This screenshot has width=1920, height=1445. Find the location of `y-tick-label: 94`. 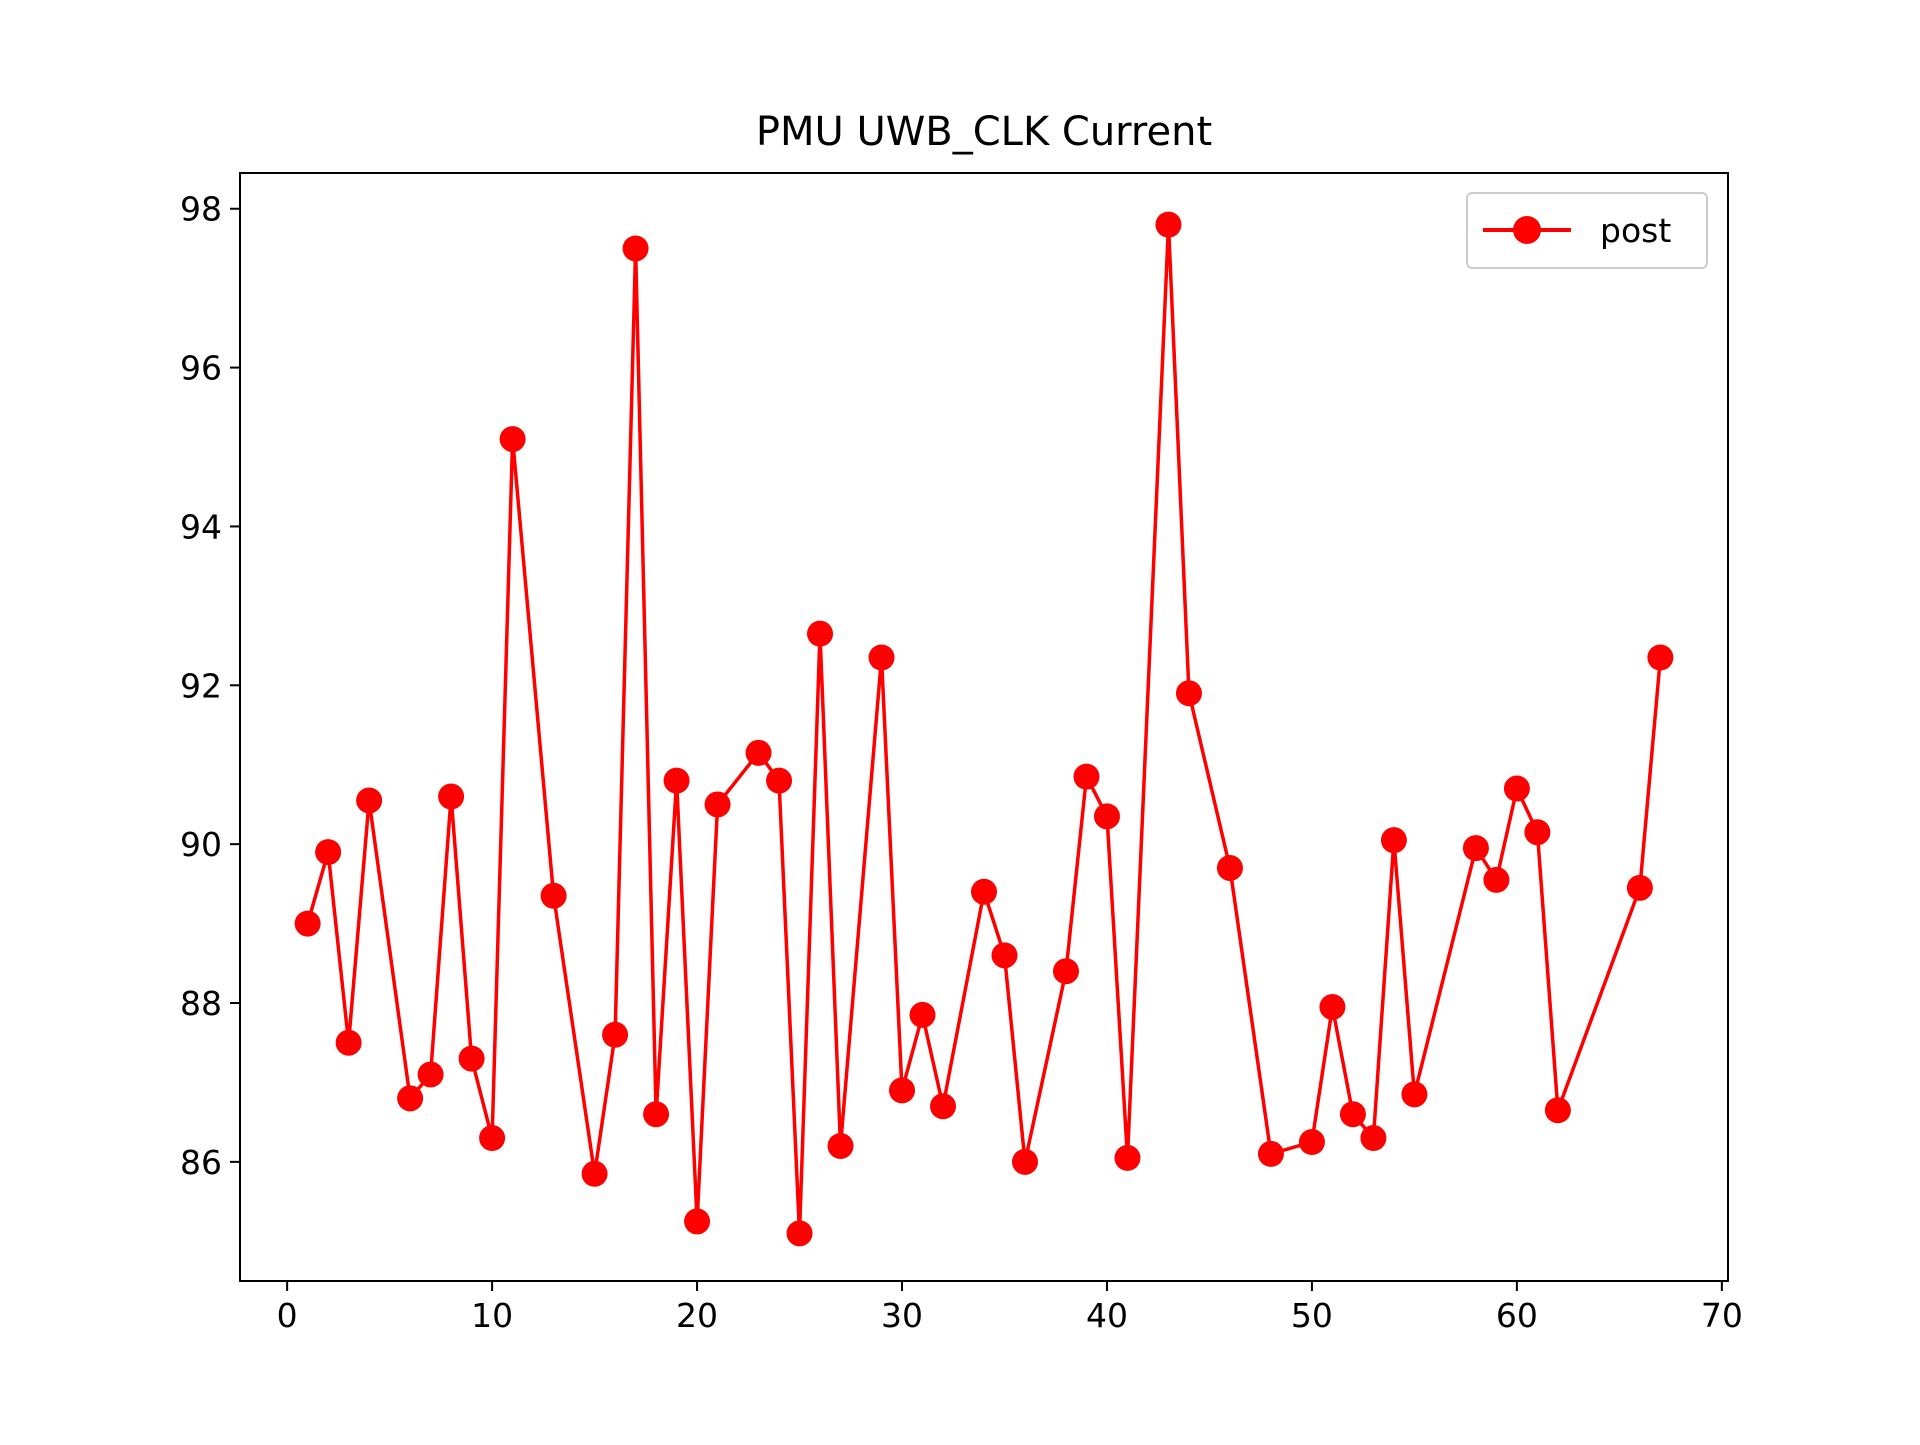

y-tick-label: 94 is located at coordinates (201, 526).